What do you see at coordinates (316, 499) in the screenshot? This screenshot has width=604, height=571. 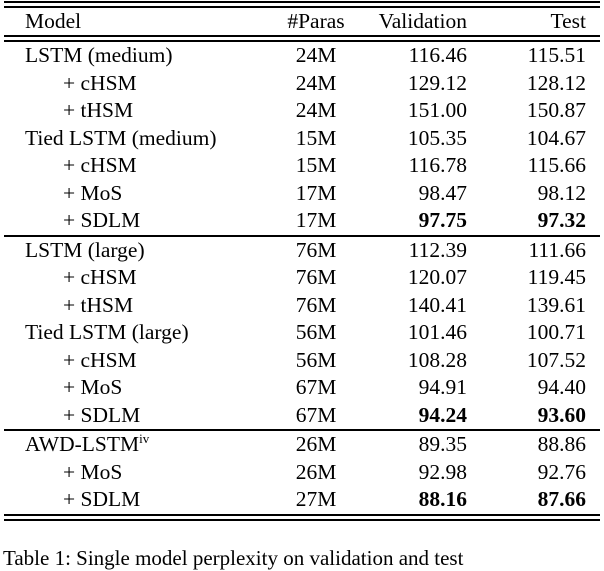 I see `paras-cell: 27M` at bounding box center [316, 499].